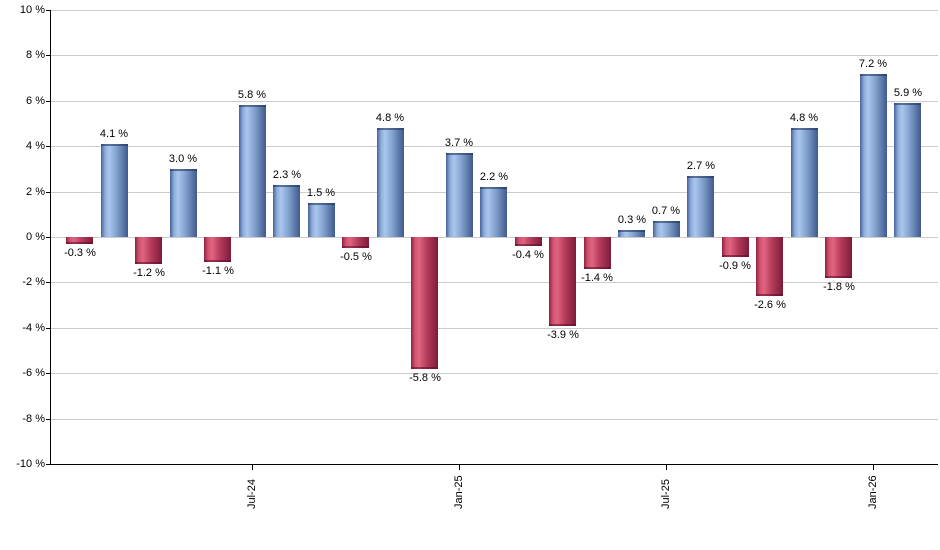 The height and width of the screenshot is (550, 940). Describe the element at coordinates (356, 257) in the screenshot. I see `bar-value-label: -0.5 %` at that location.